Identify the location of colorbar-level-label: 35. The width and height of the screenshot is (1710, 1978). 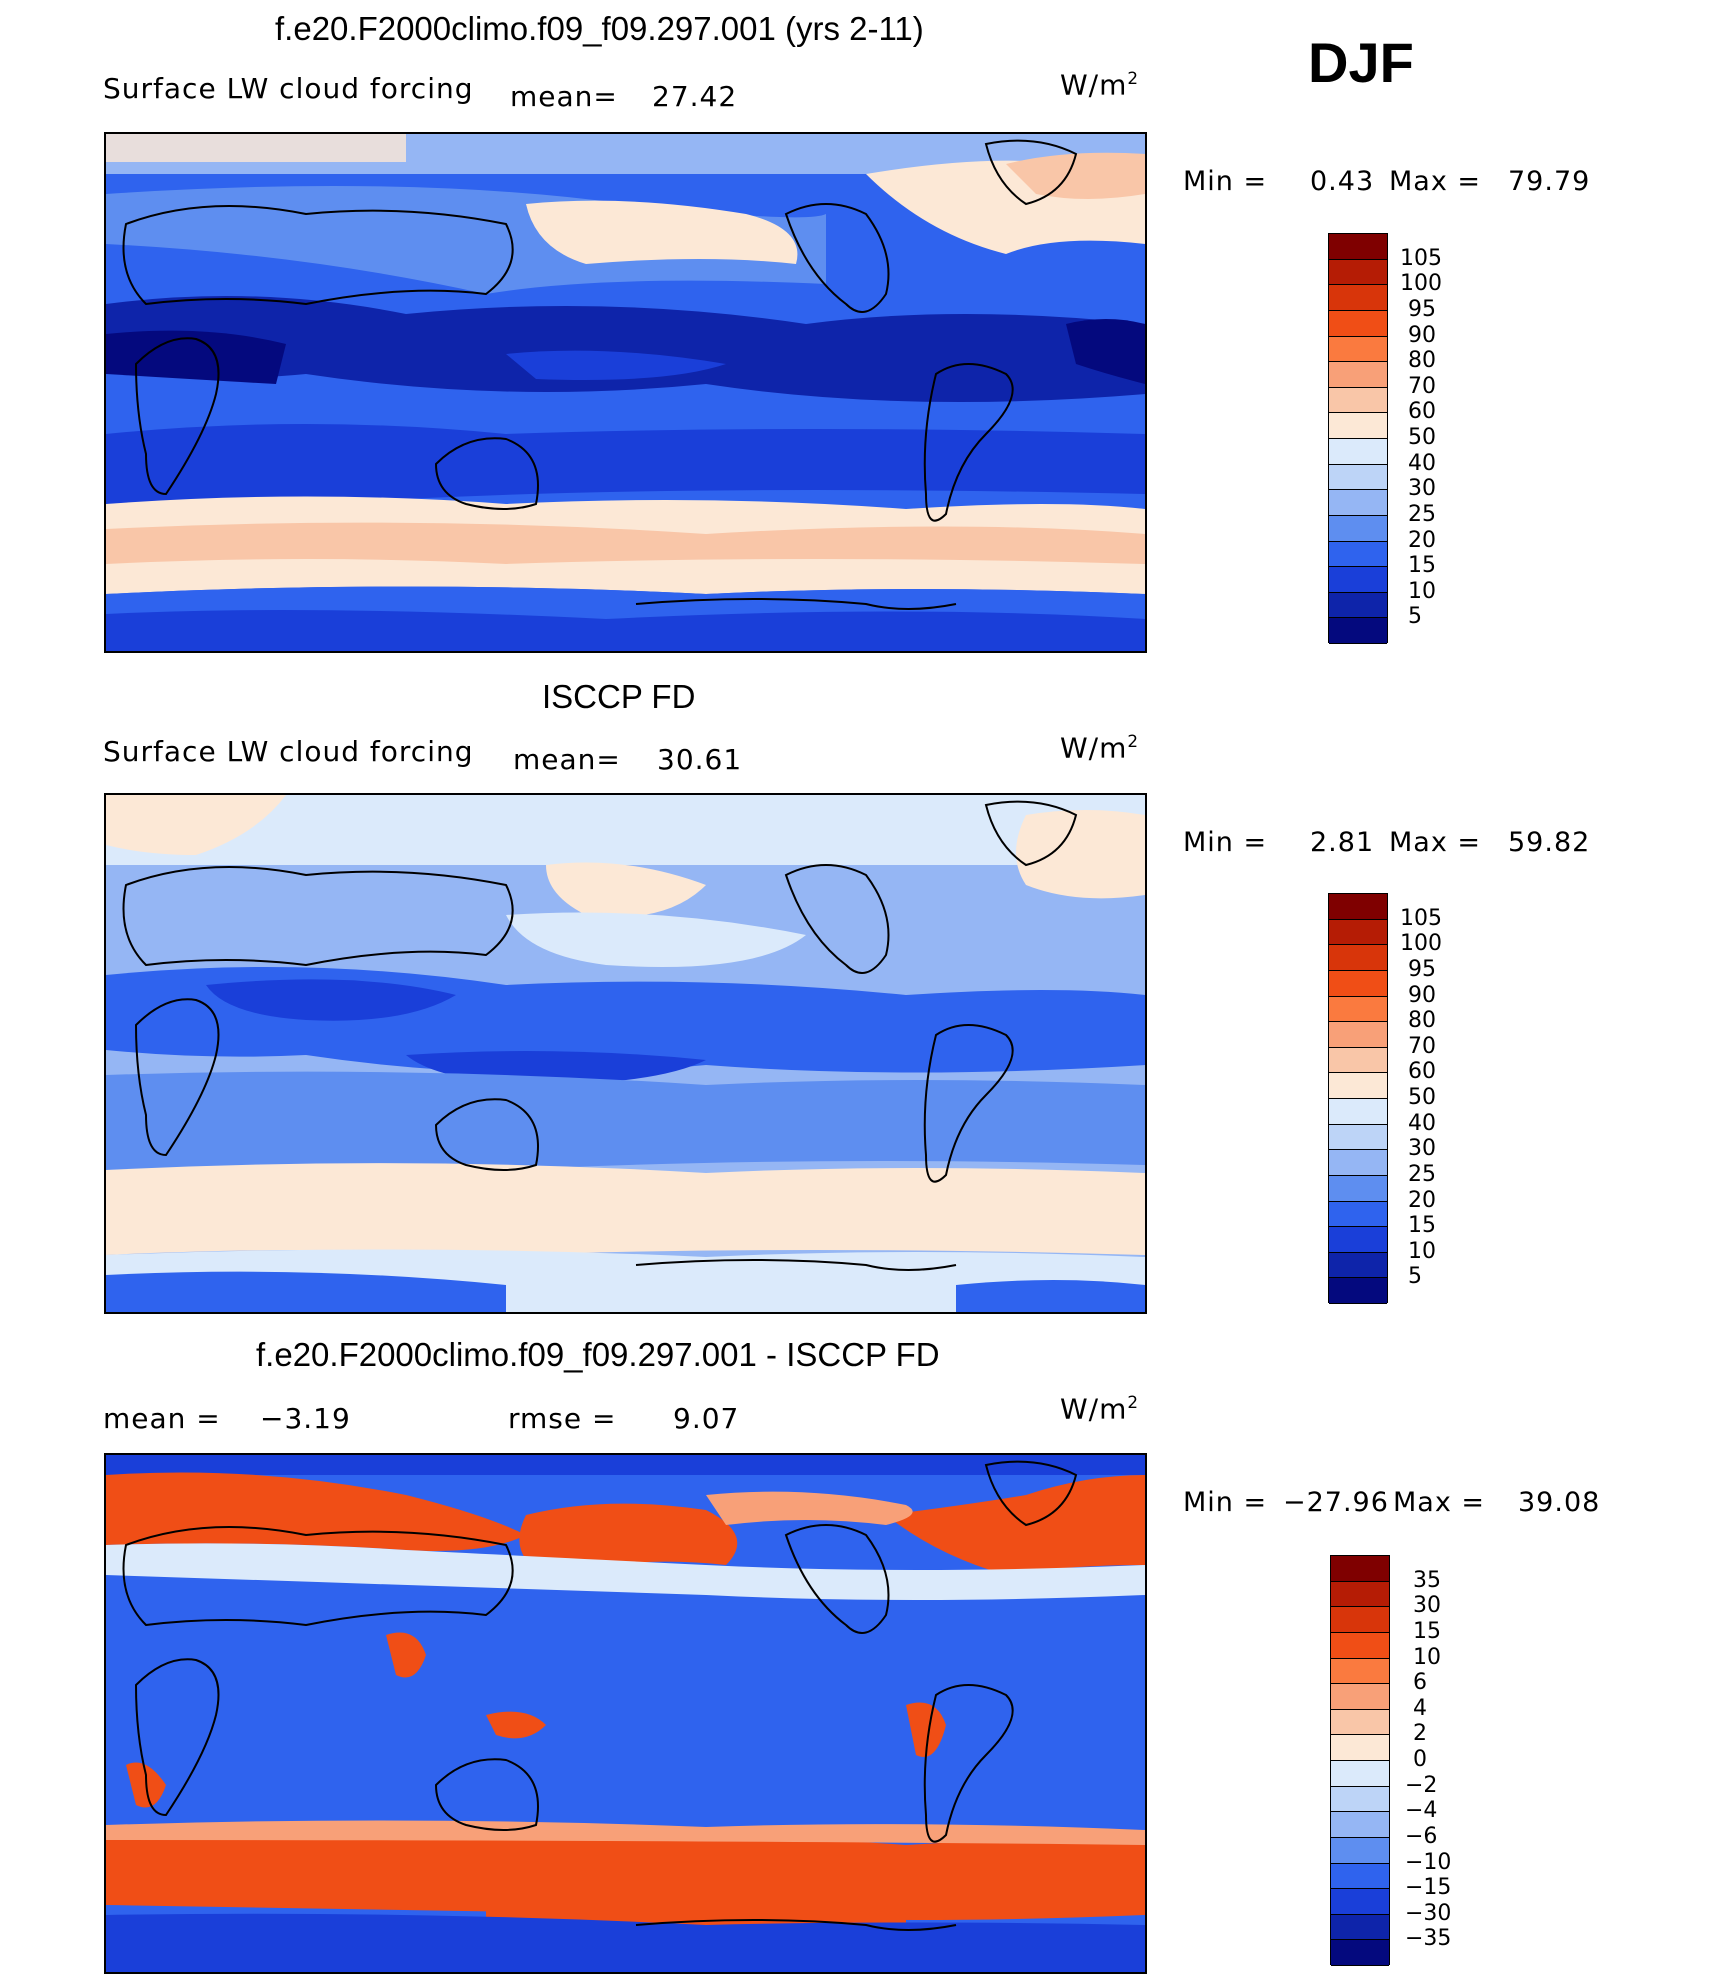
(1427, 1580).